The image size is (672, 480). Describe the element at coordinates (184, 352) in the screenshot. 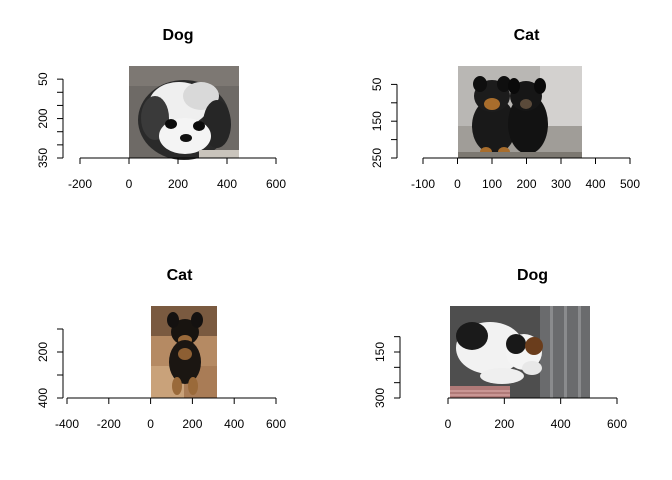

I see `sitting-dog-photo` at that location.